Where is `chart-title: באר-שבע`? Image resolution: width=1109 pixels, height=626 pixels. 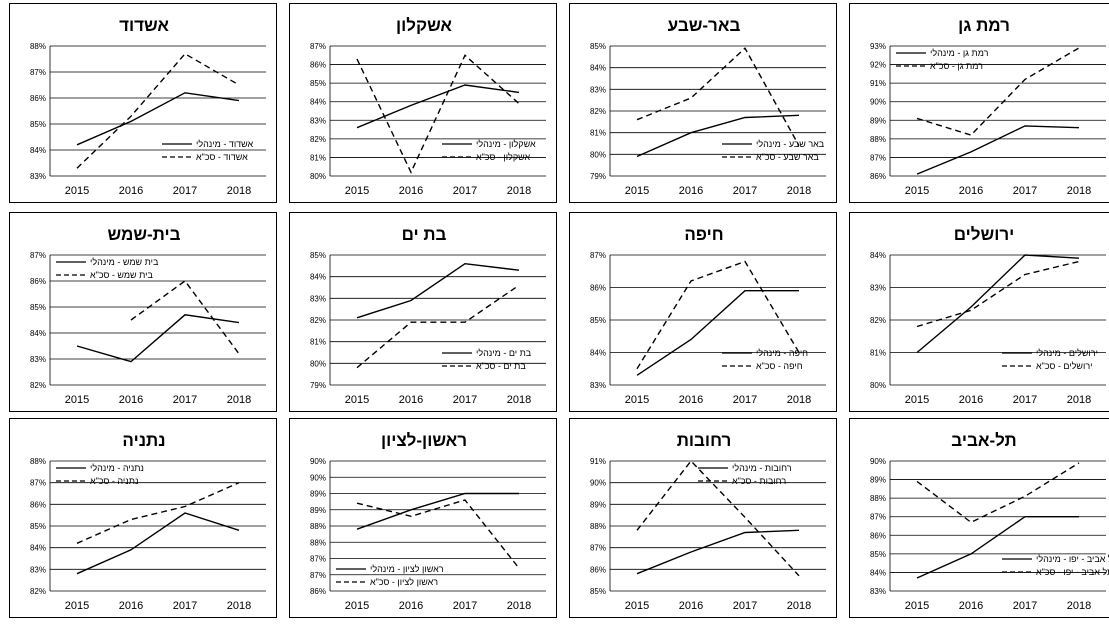
chart-title: באר-שבע is located at coordinates (704, 25).